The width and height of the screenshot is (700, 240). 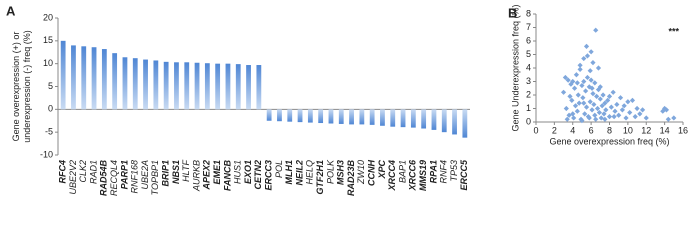 I want to click on x-tick-label: 6, so click(x=591, y=130).